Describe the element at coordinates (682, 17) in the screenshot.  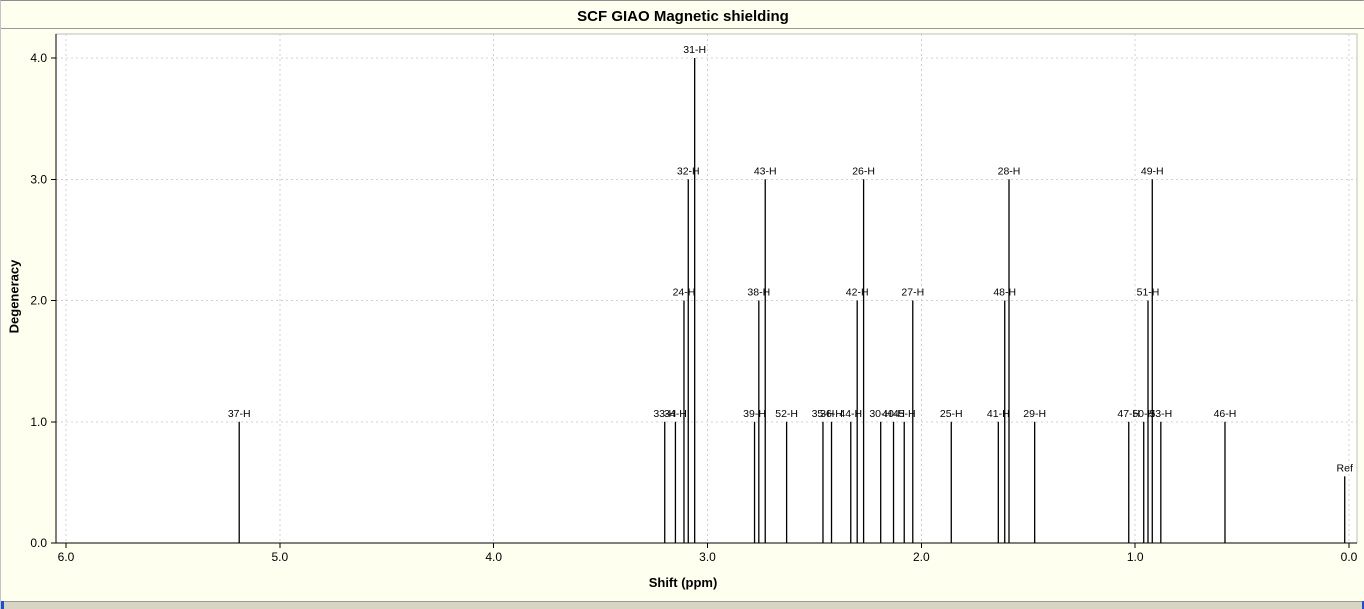
I see `chart-title: SCF GIAO Magnetic shielding` at that location.